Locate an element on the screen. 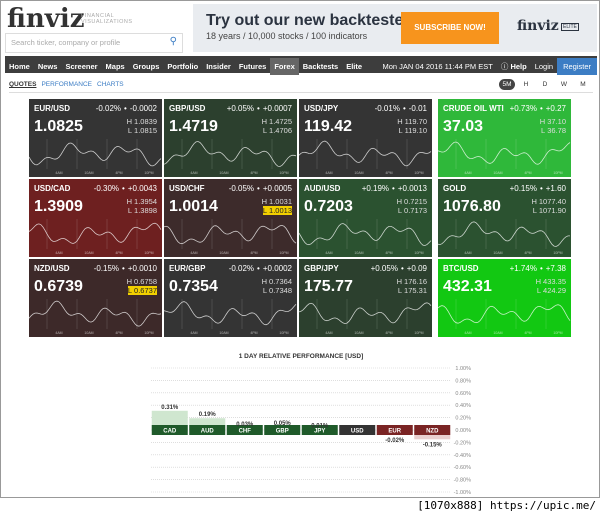 This screenshot has height=516, width=600. sparkline-path is located at coordinates (504, 153).